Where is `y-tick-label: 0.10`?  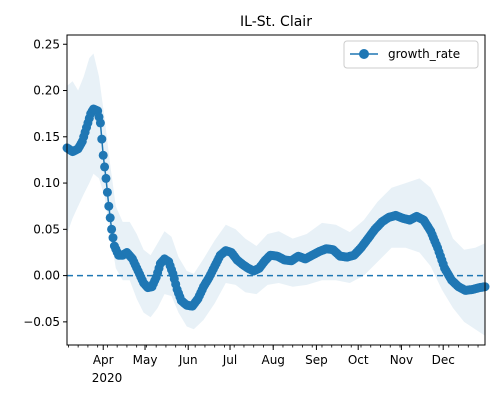 y-tick-label: 0.10 is located at coordinates (46, 183).